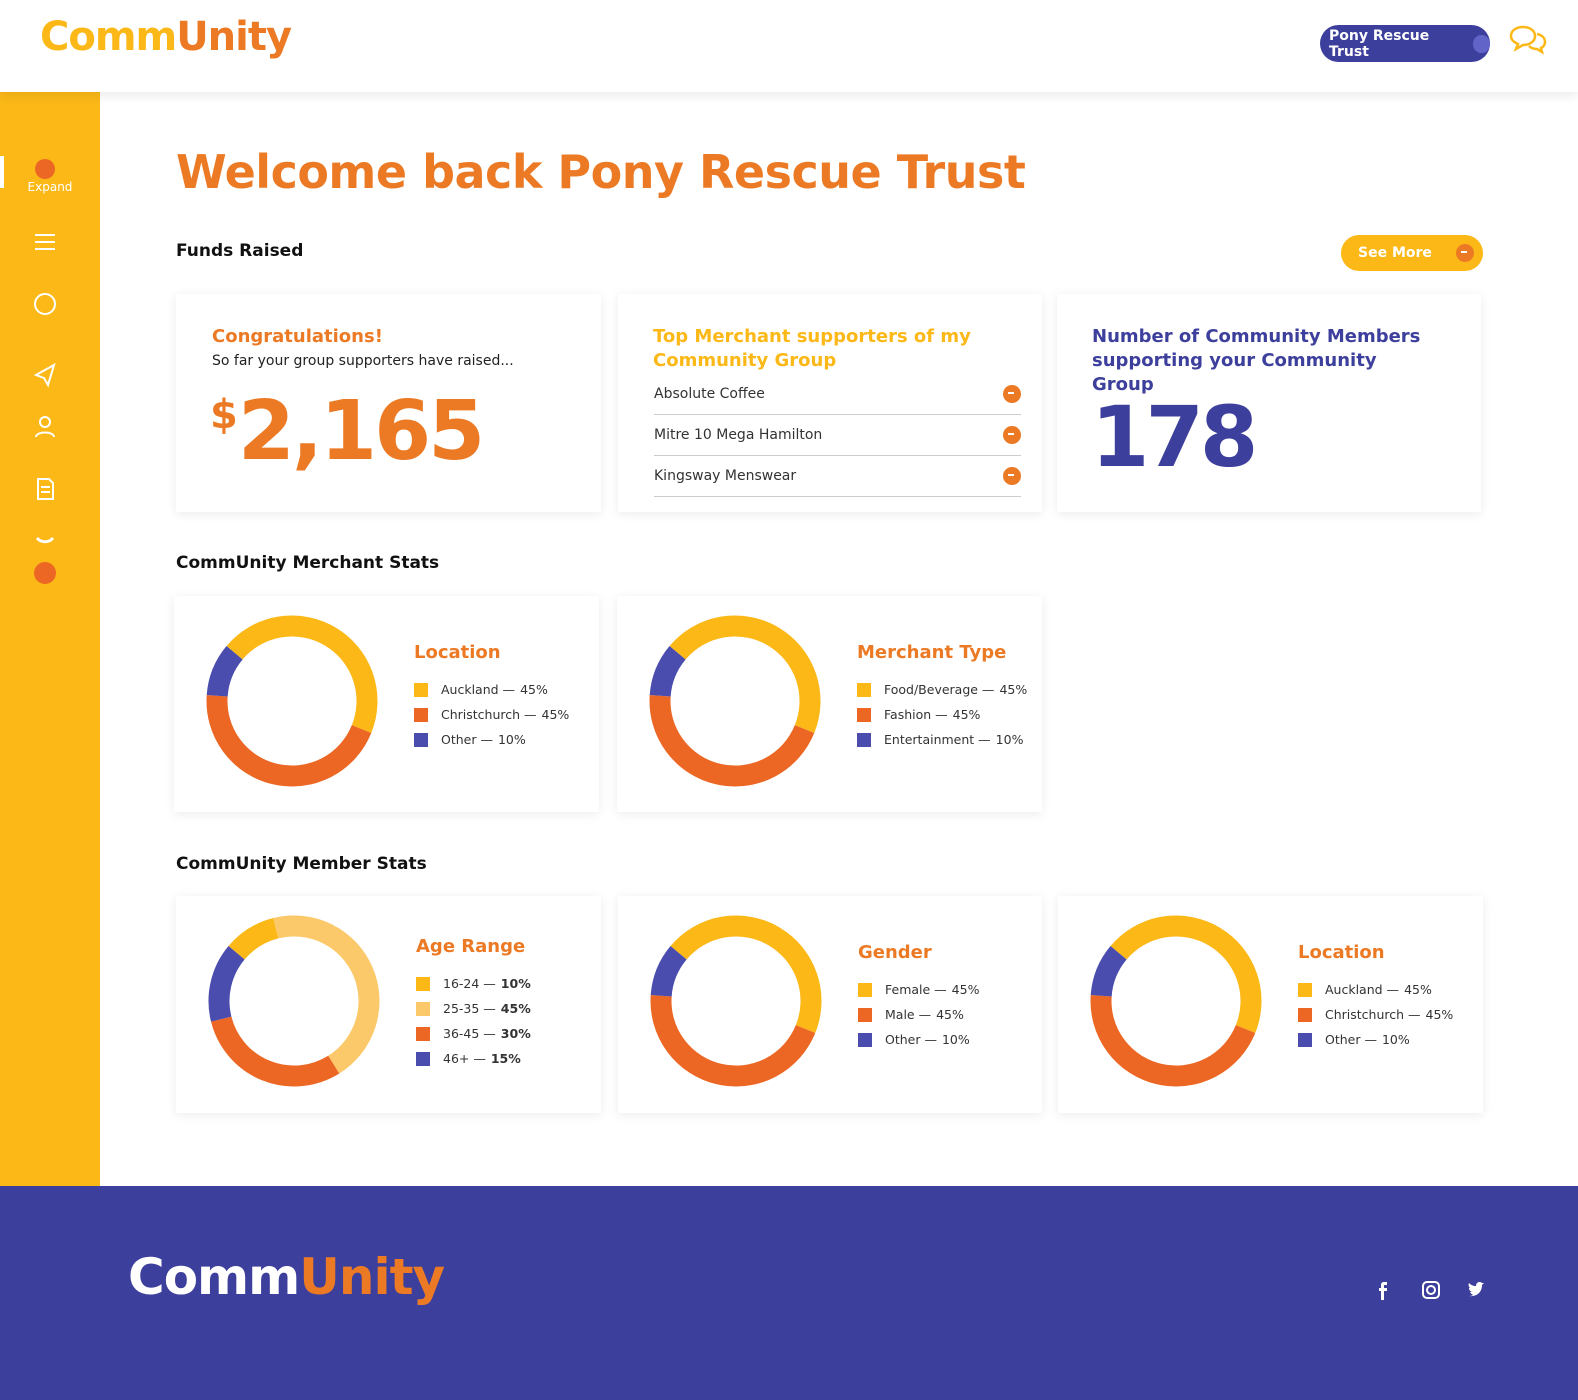  Describe the element at coordinates (1464, 253) in the screenshot. I see `button-arrow` at that location.